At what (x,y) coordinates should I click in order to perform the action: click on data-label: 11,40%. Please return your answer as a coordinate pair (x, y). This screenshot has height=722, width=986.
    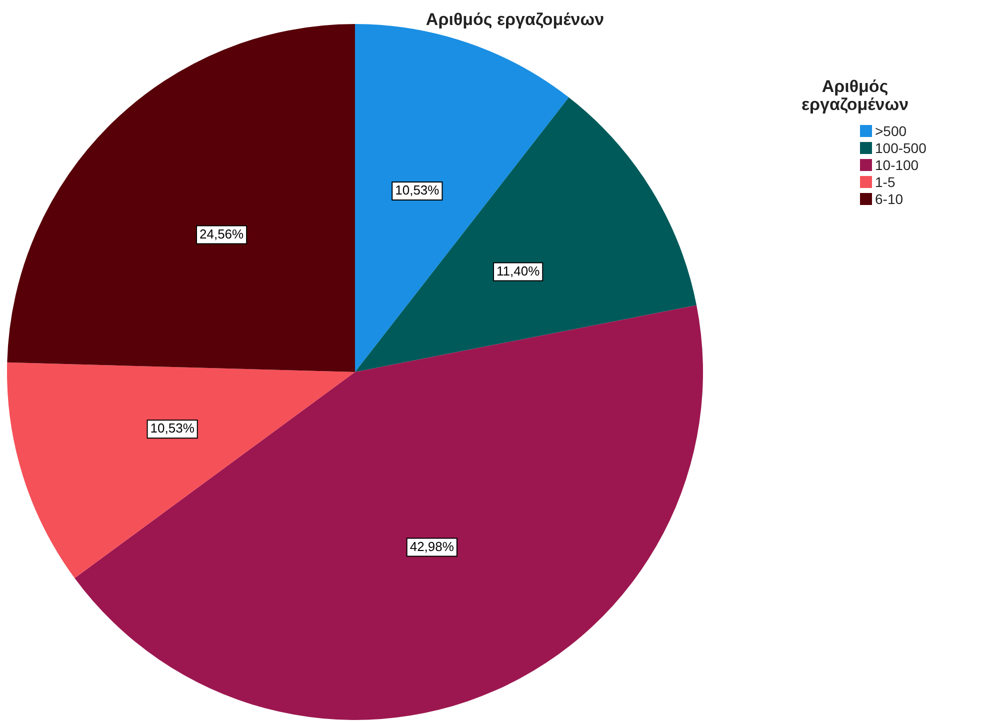
    Looking at the image, I should click on (518, 270).